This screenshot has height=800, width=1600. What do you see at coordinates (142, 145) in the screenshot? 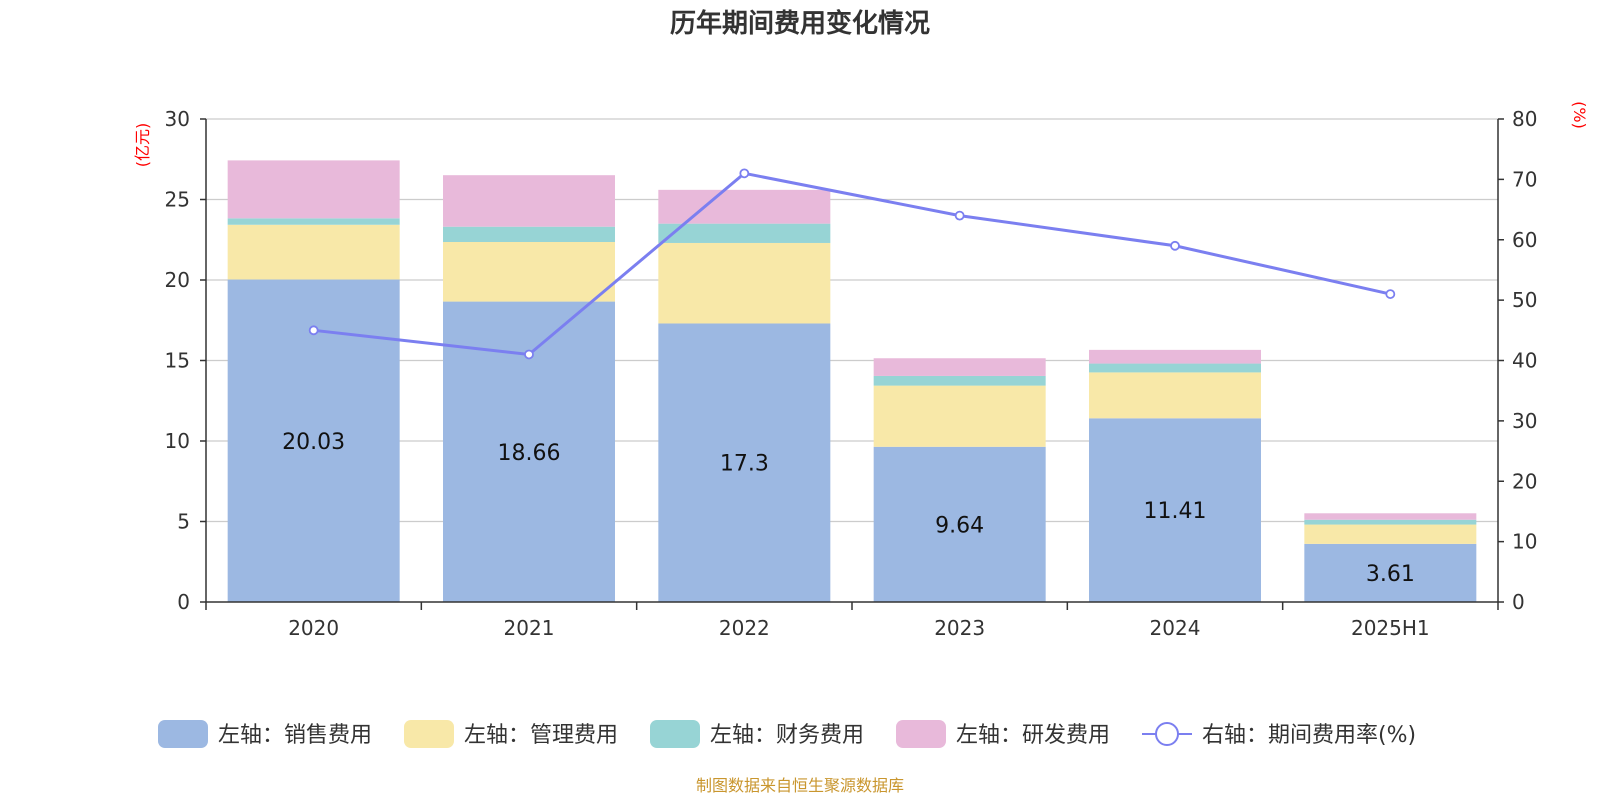
I see `left-axis-unit: (亿元)` at bounding box center [142, 145].